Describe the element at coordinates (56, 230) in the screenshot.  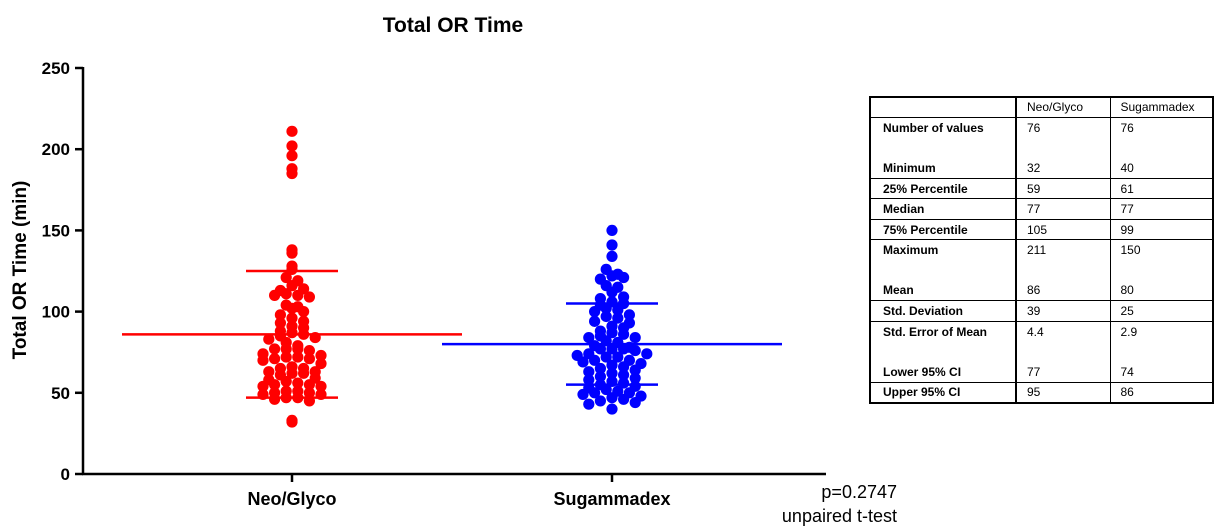
I see `y-tick-label: 150` at that location.